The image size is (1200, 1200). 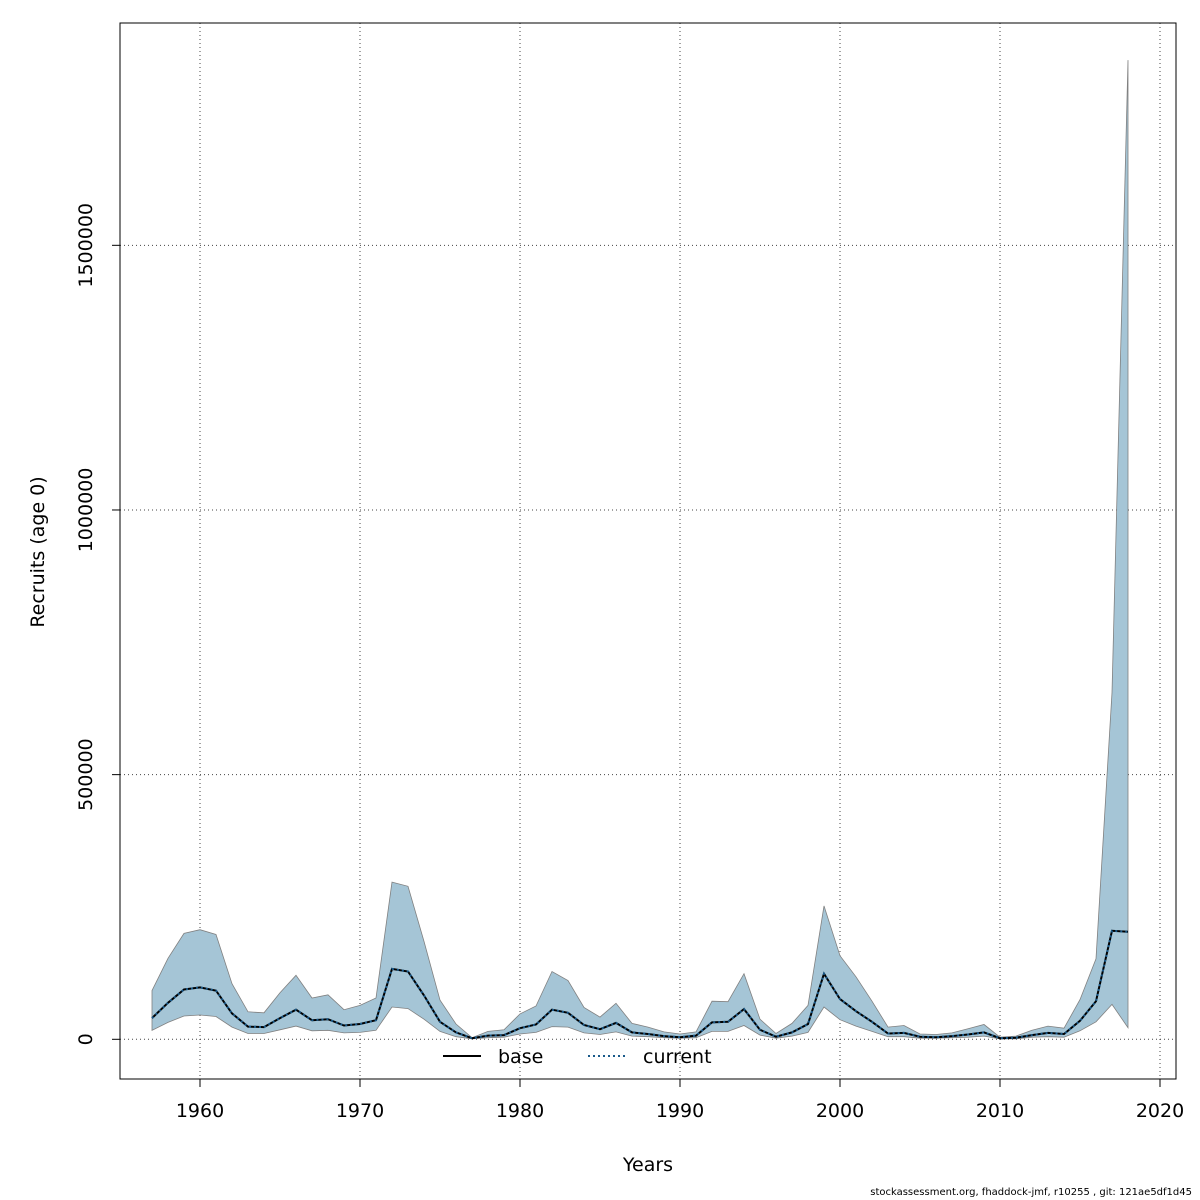 I want to click on x-tick-label-4: 2000, so click(x=840, y=1111).